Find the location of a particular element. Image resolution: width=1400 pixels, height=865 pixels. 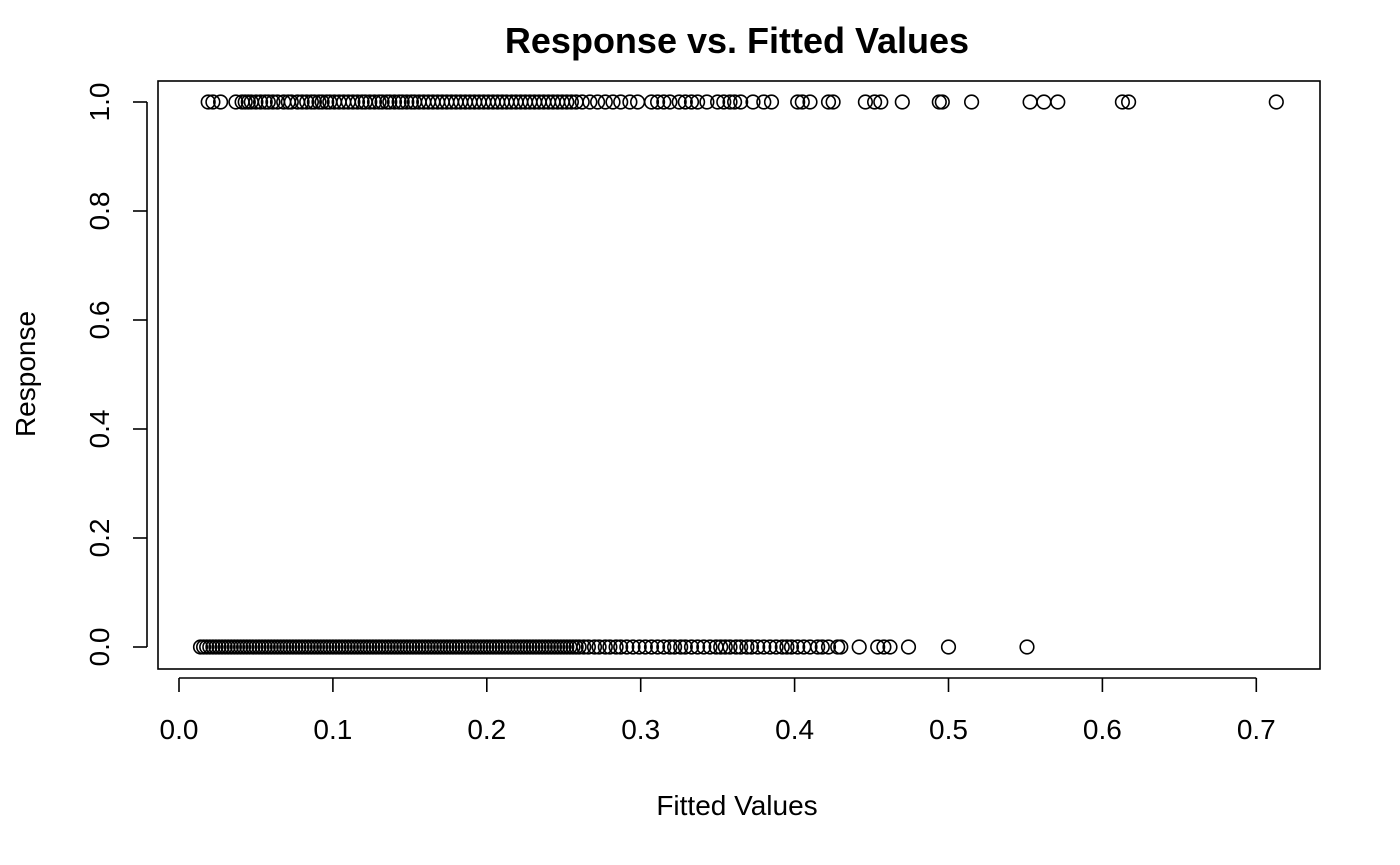

y-tick-label: 0.6 is located at coordinates (99, 320).